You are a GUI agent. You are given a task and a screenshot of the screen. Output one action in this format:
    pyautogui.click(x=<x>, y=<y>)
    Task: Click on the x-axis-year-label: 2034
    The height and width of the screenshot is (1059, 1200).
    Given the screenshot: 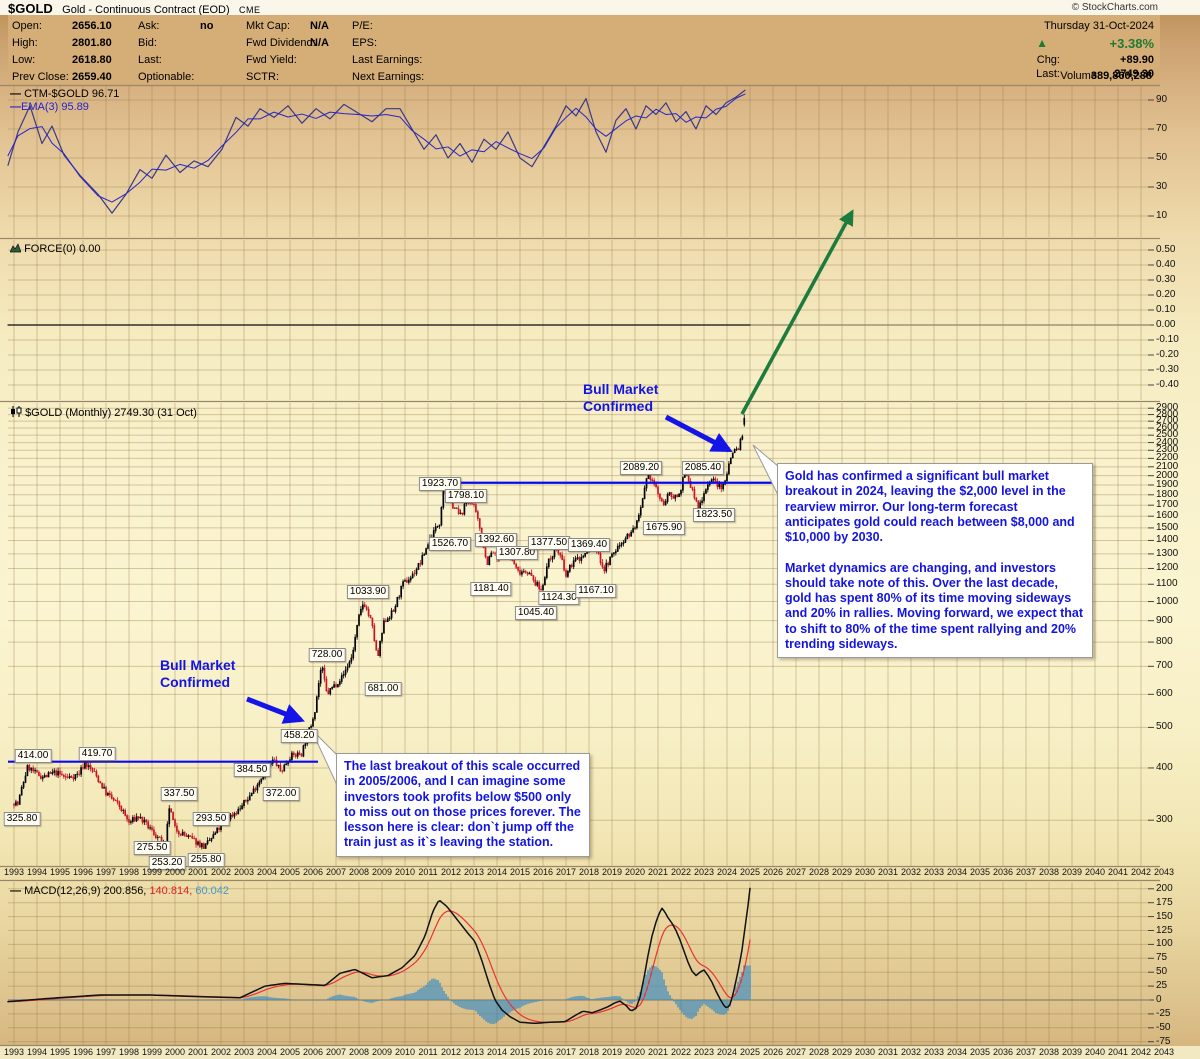 What is the action you would take?
    pyautogui.click(x=957, y=1052)
    